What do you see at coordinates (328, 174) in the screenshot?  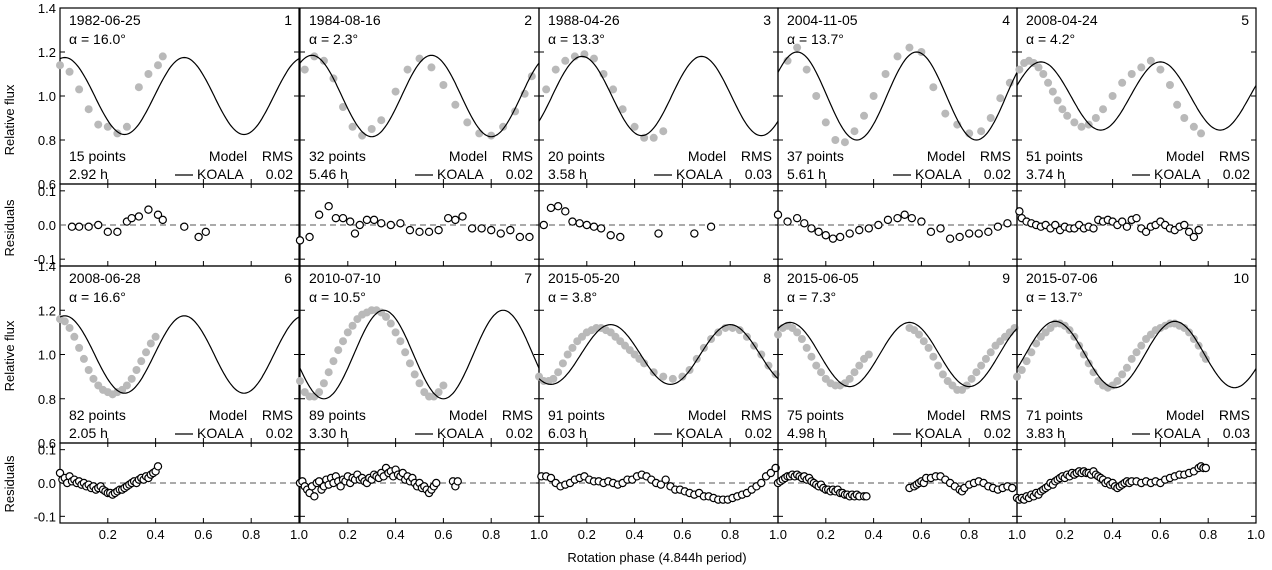 I see `panel-duration: 5.46 h` at bounding box center [328, 174].